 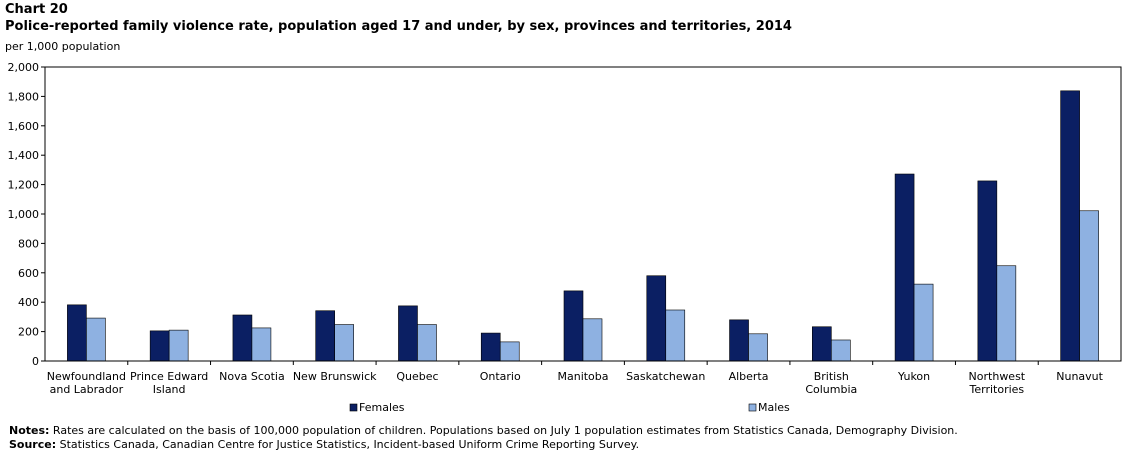 What do you see at coordinates (29, 430) in the screenshot?
I see `notes-label: Notes:` at bounding box center [29, 430].